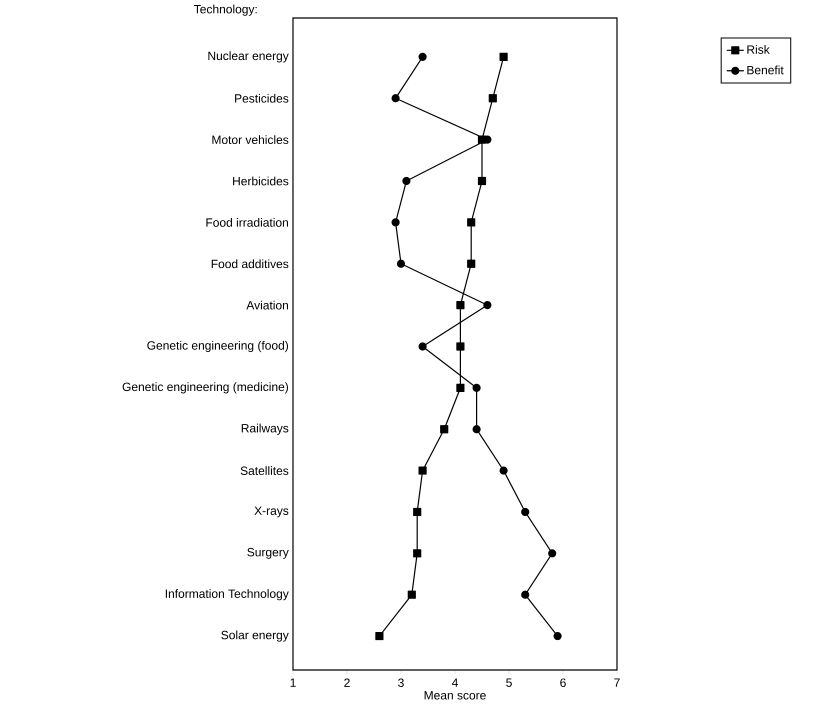  What do you see at coordinates (250, 263) in the screenshot?
I see `y-tick-label: Food additives` at bounding box center [250, 263].